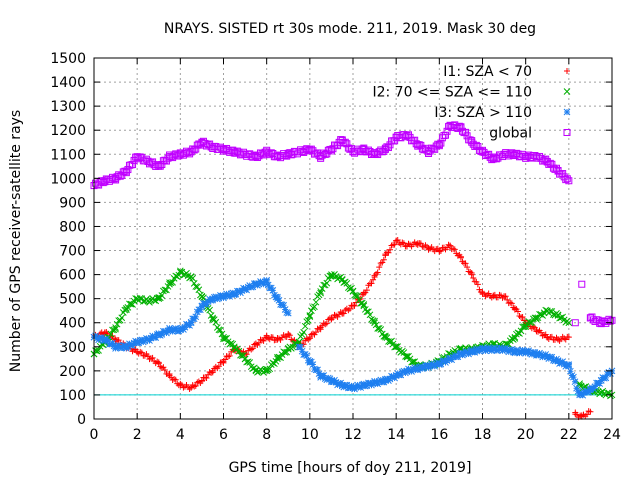  Describe the element at coordinates (266, 435) in the screenshot. I see `x-tick-label: 8` at that location.